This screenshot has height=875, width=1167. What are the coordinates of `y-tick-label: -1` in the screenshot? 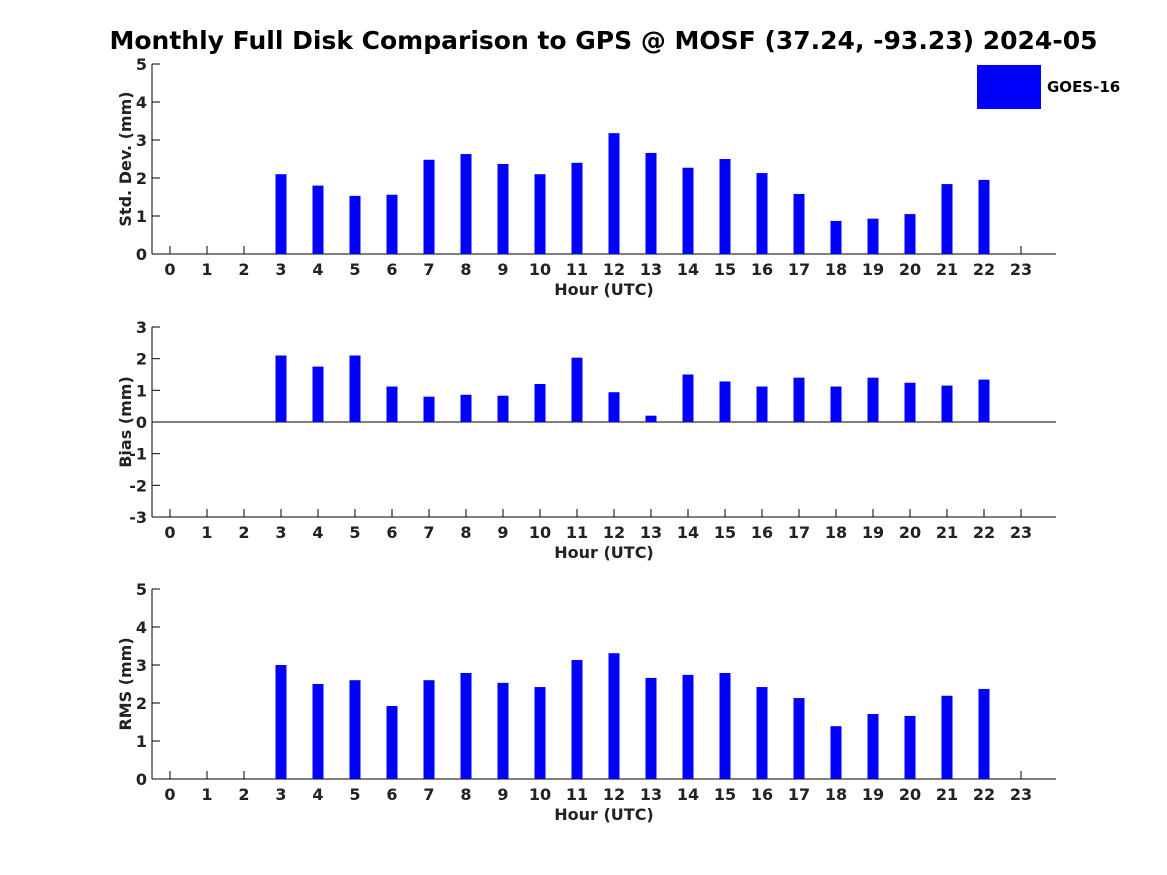 It's located at (138, 454).